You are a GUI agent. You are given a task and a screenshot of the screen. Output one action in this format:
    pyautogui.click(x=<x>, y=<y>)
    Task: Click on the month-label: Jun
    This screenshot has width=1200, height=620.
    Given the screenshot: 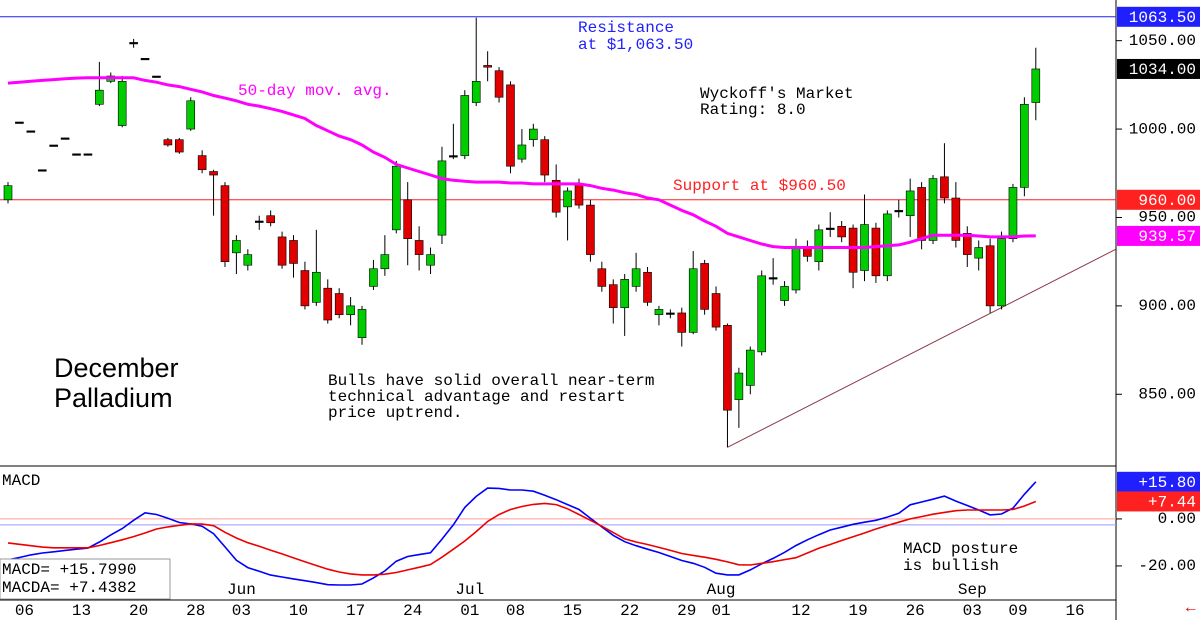 What is the action you would take?
    pyautogui.click(x=241, y=590)
    